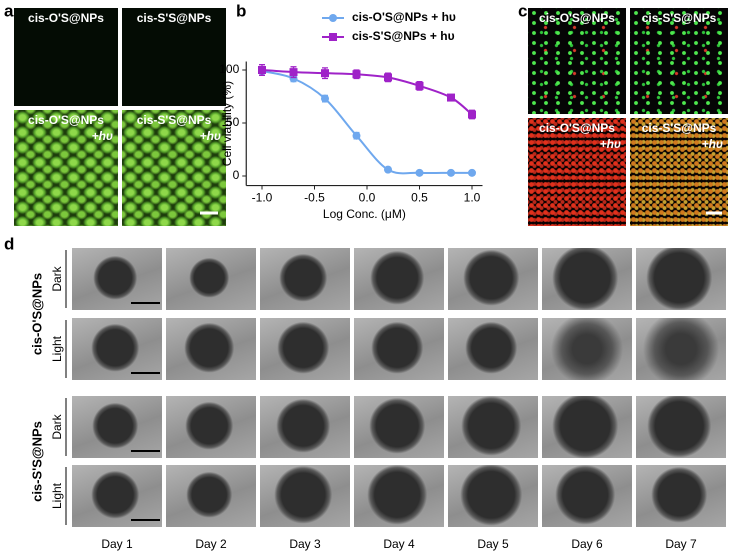  What do you see at coordinates (404, 17) in the screenshot?
I see `legend-label: cis-O'S@NPs + hυ` at bounding box center [404, 17].